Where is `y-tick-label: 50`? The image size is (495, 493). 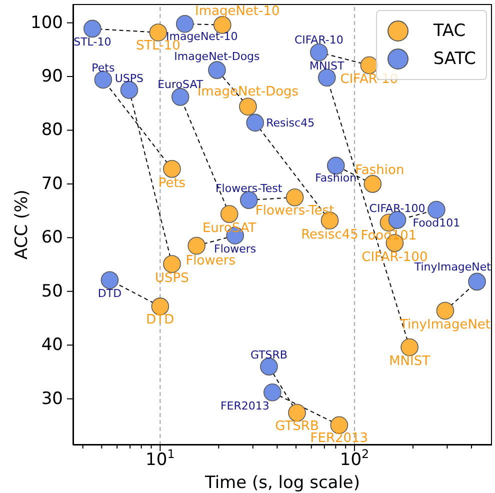 y-tick-label: 50 is located at coordinates (52, 291).